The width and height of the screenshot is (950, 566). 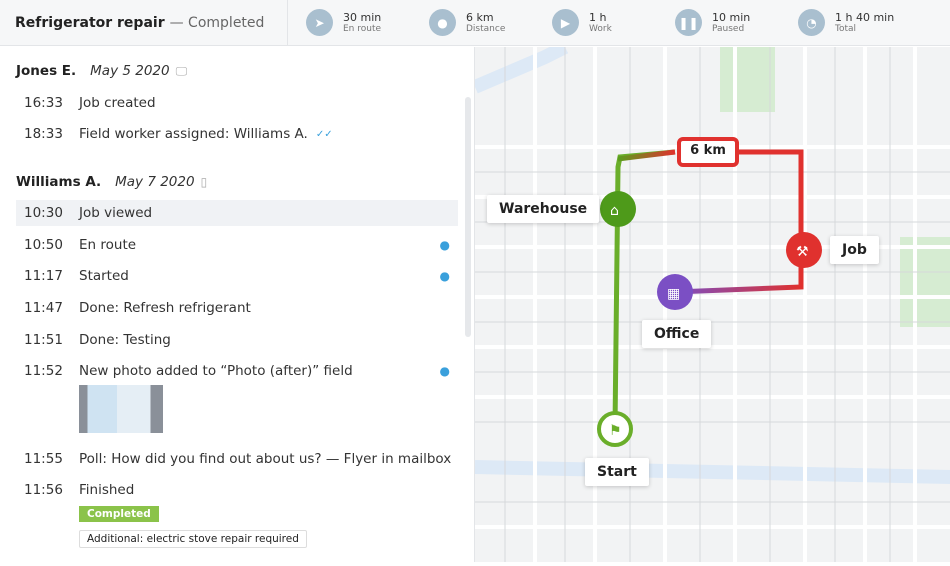 I want to click on job-label: Job, so click(x=854, y=250).